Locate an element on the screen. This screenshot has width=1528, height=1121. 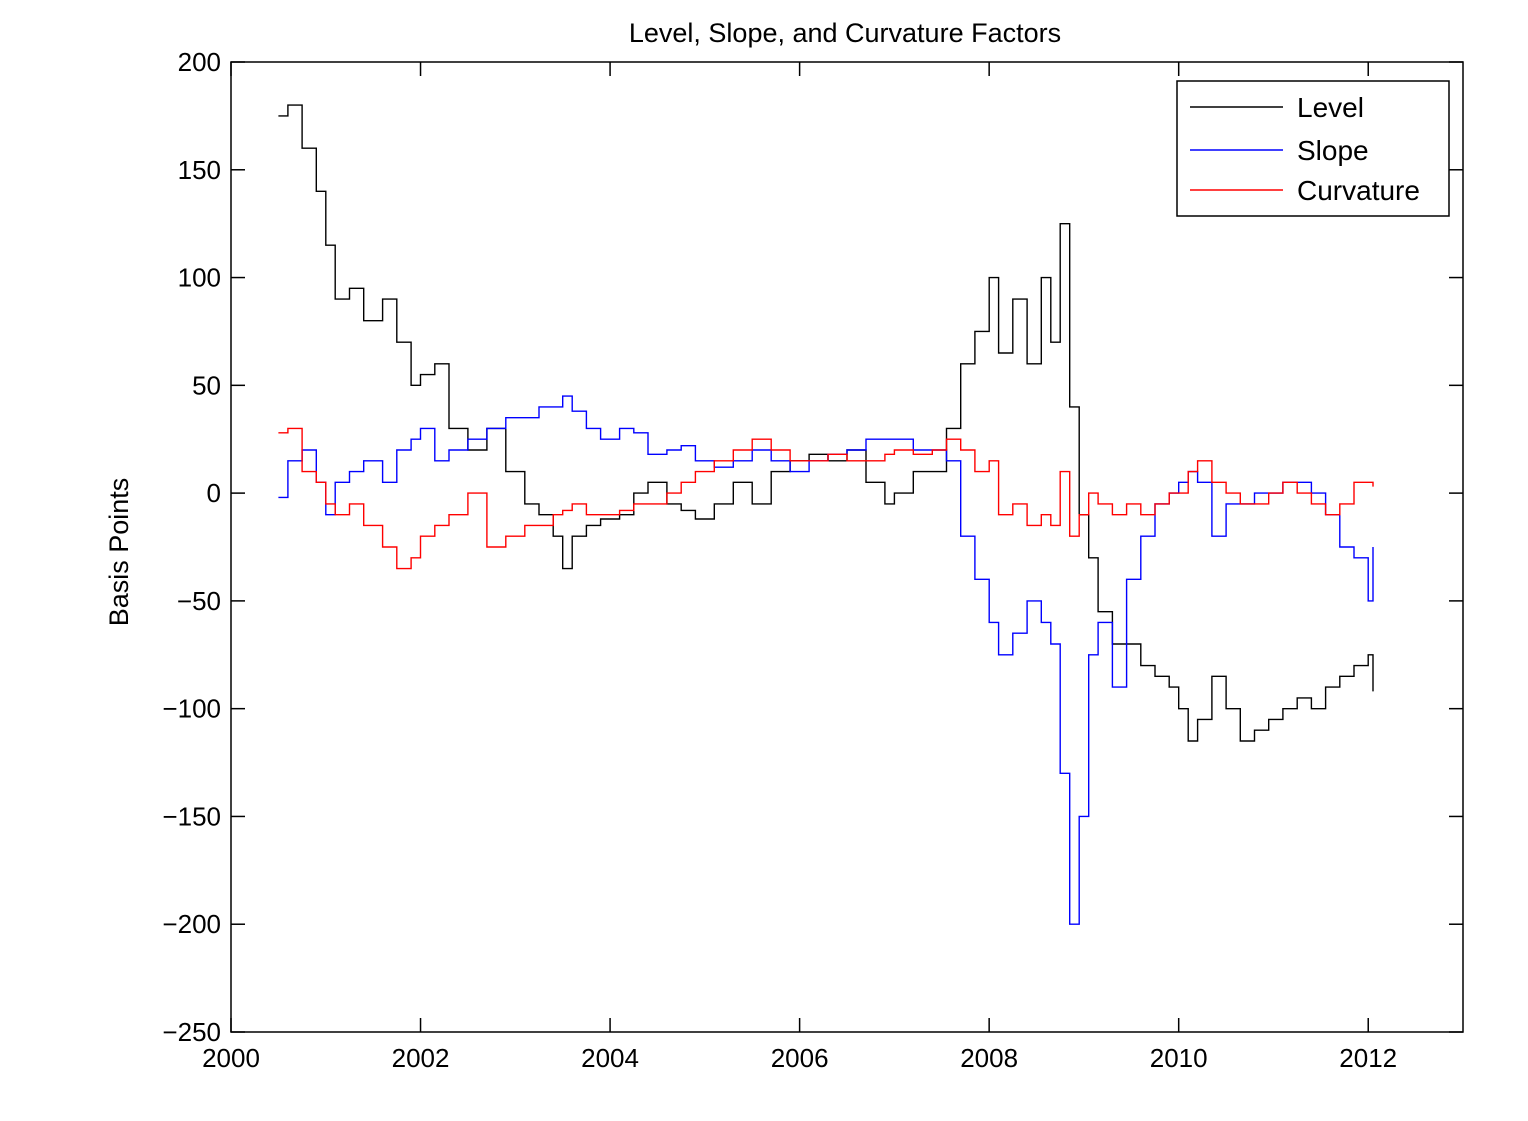
series-line-curvature is located at coordinates (826, 498).